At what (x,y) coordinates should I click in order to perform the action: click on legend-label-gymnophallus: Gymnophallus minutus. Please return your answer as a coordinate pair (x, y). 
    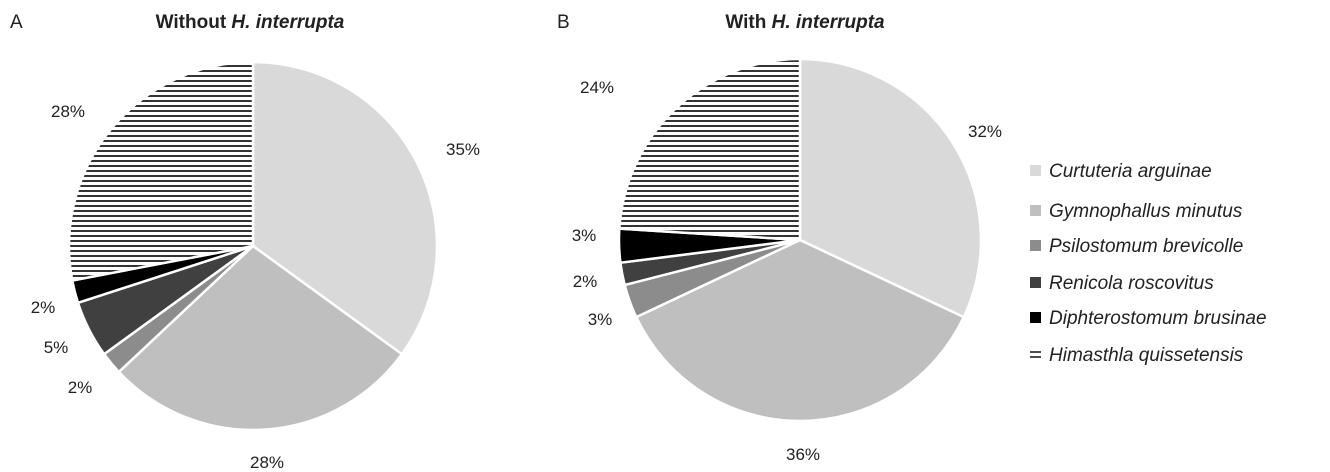
    Looking at the image, I should click on (1146, 211).